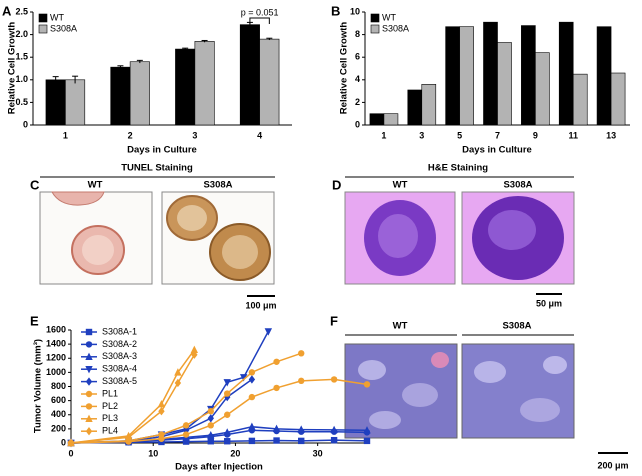  What do you see at coordinates (260, 12) in the screenshot?
I see `annotation: p = 0.051` at bounding box center [260, 12].